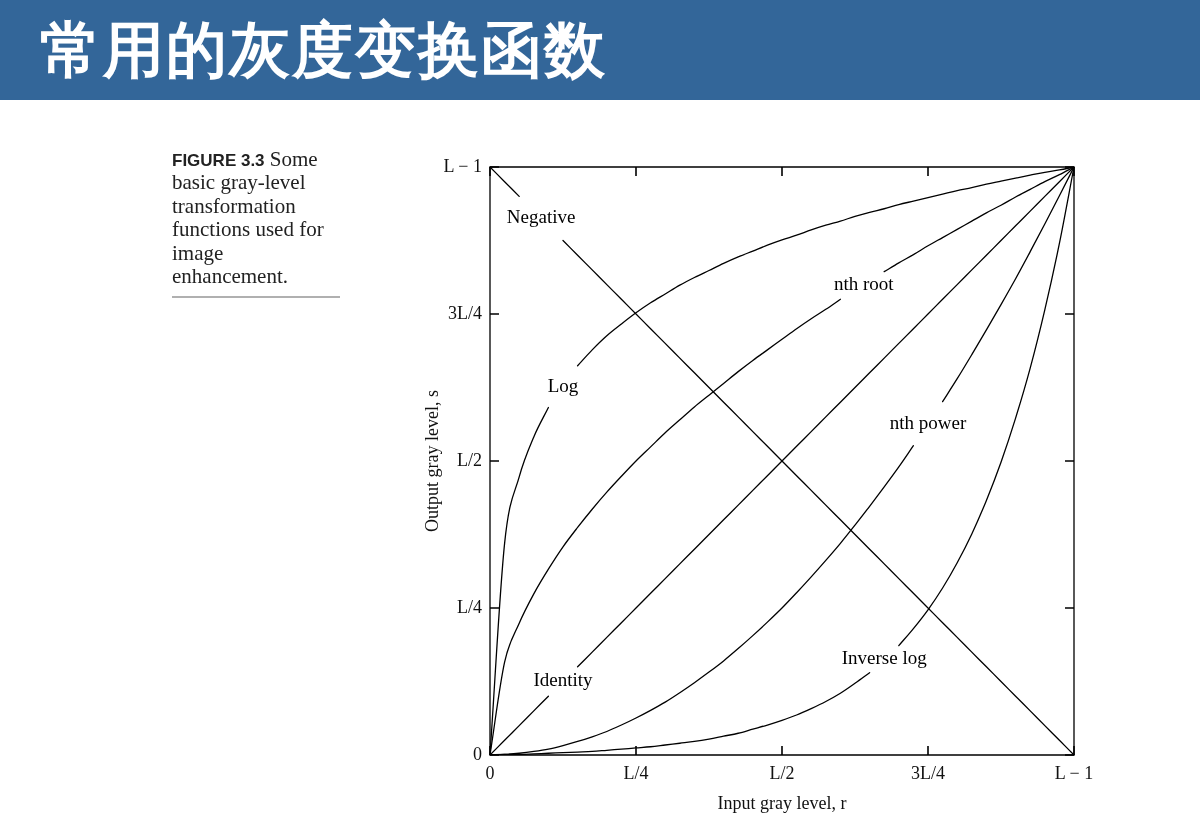 The height and width of the screenshot is (817, 1200). Describe the element at coordinates (465, 312) in the screenshot. I see `text: 3L/4` at that location.